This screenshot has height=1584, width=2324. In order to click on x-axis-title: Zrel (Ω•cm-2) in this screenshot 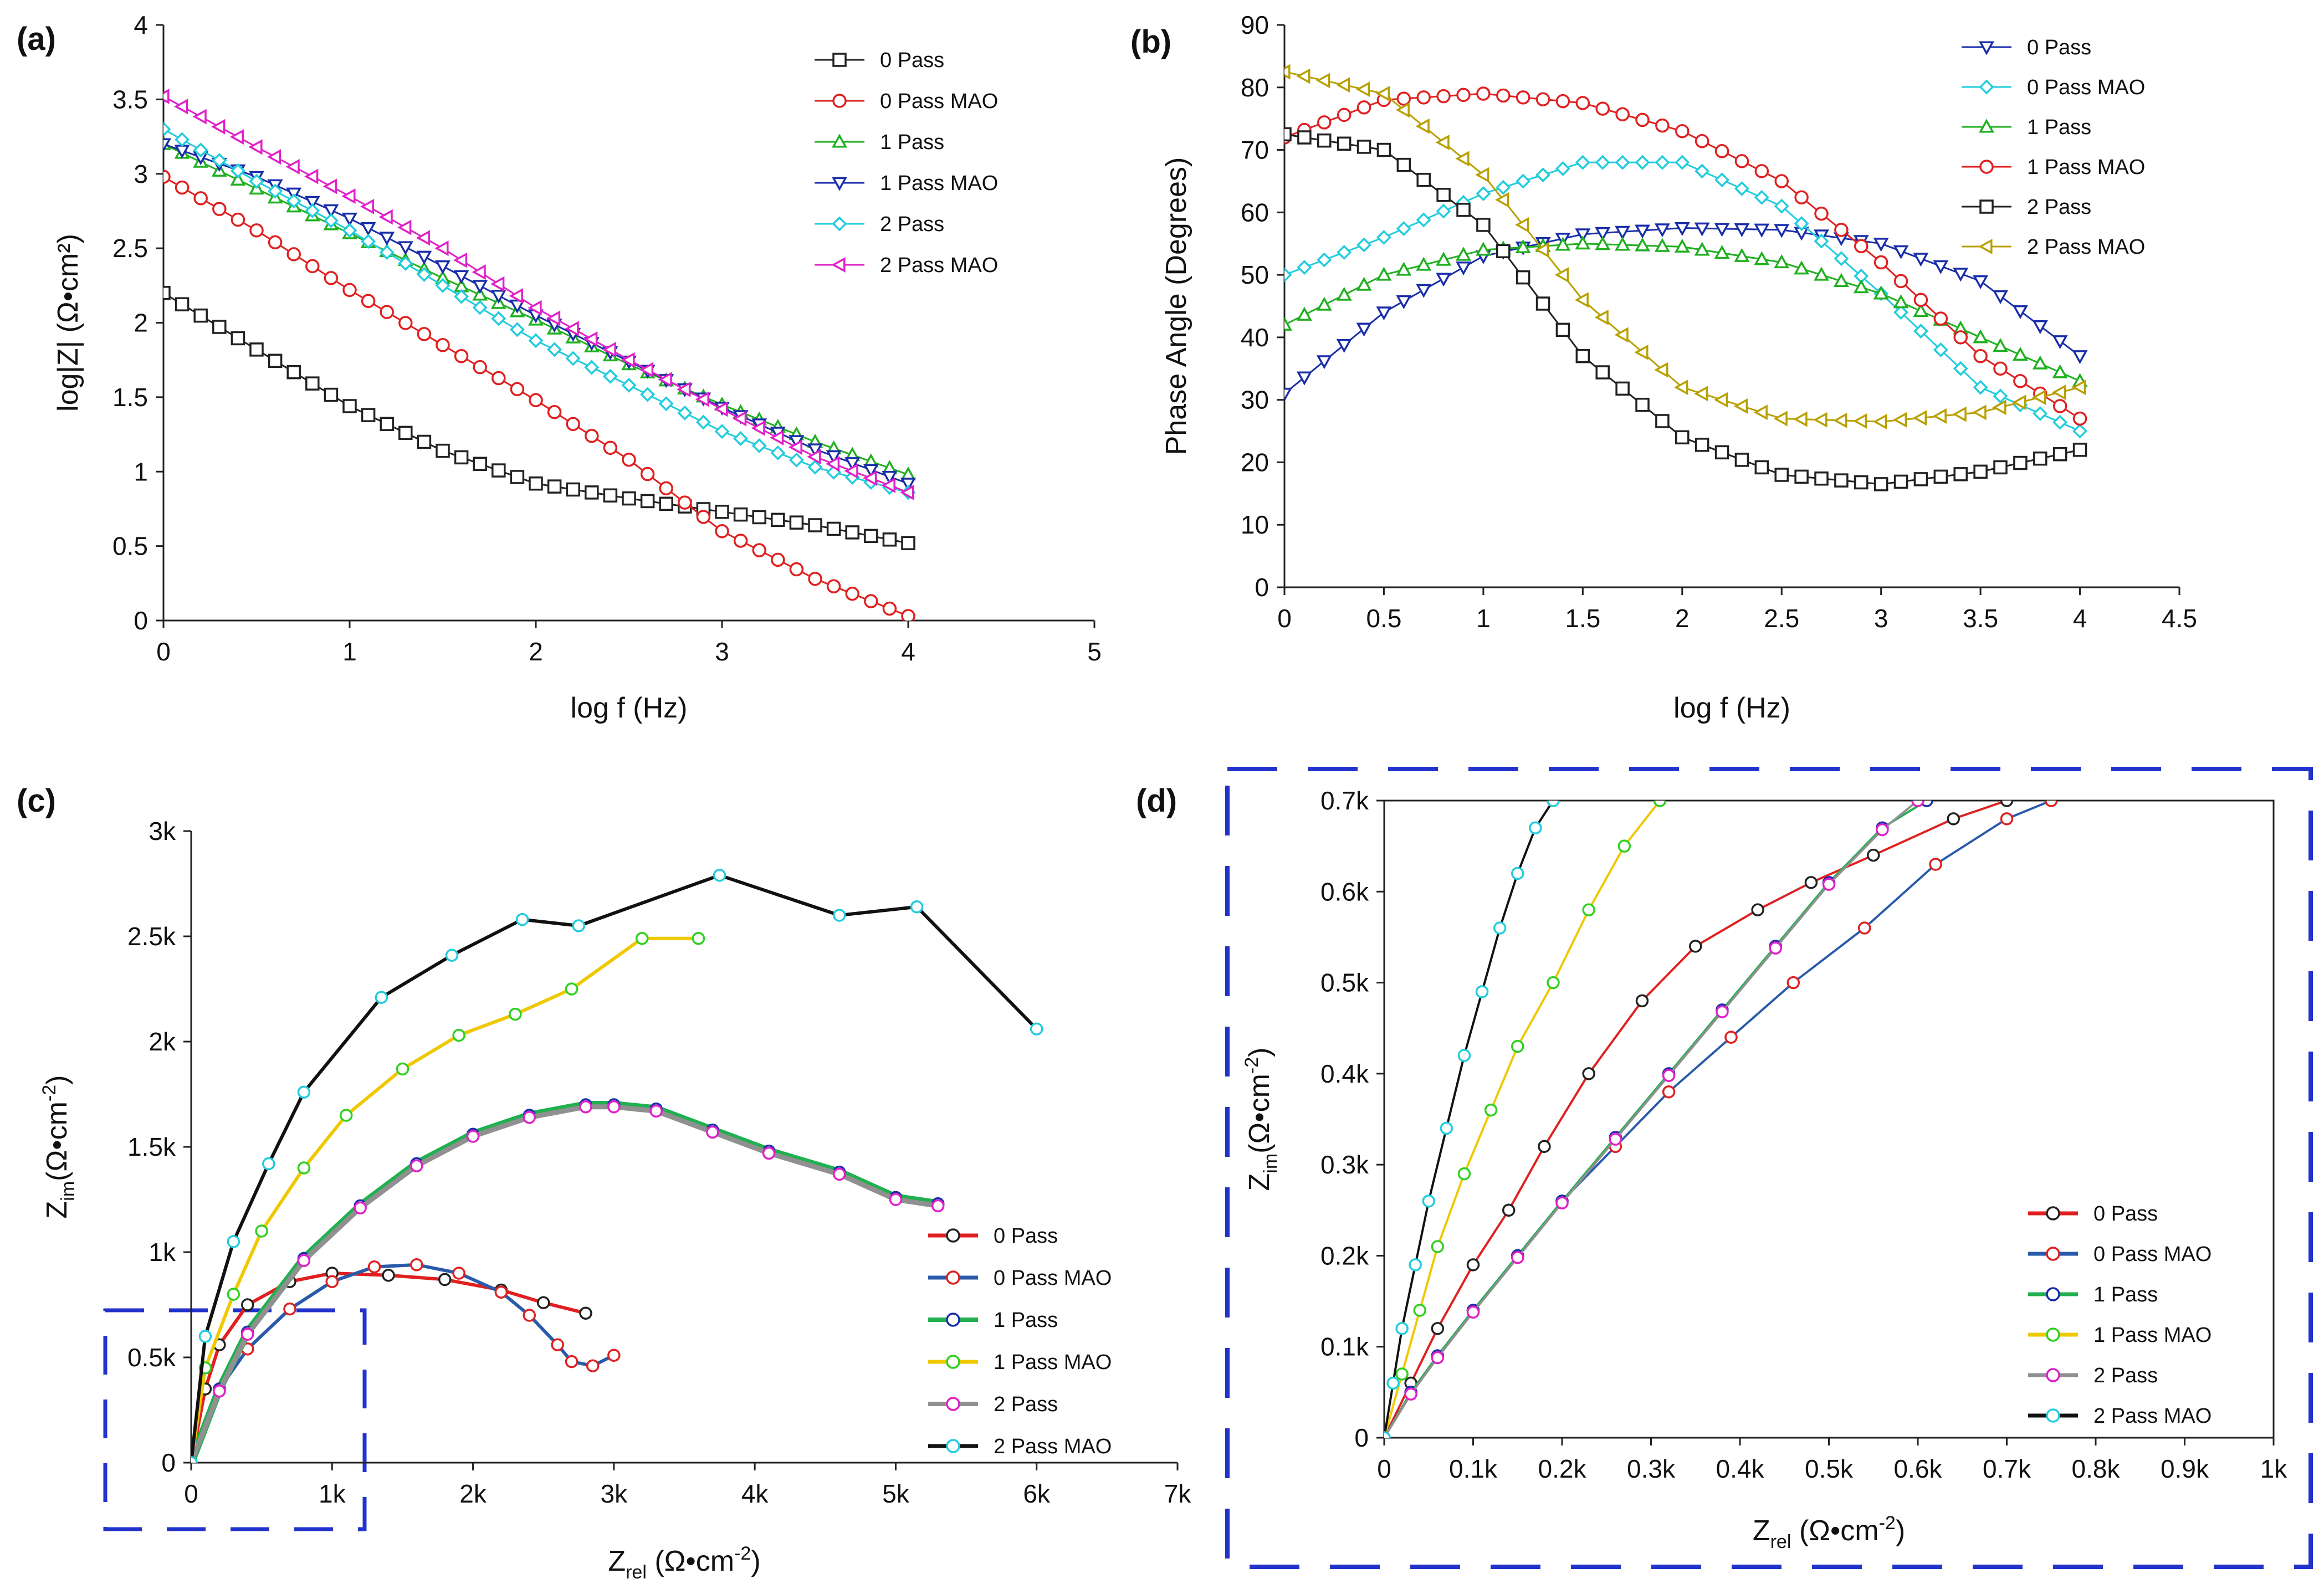, I will do `click(684, 1563)`.